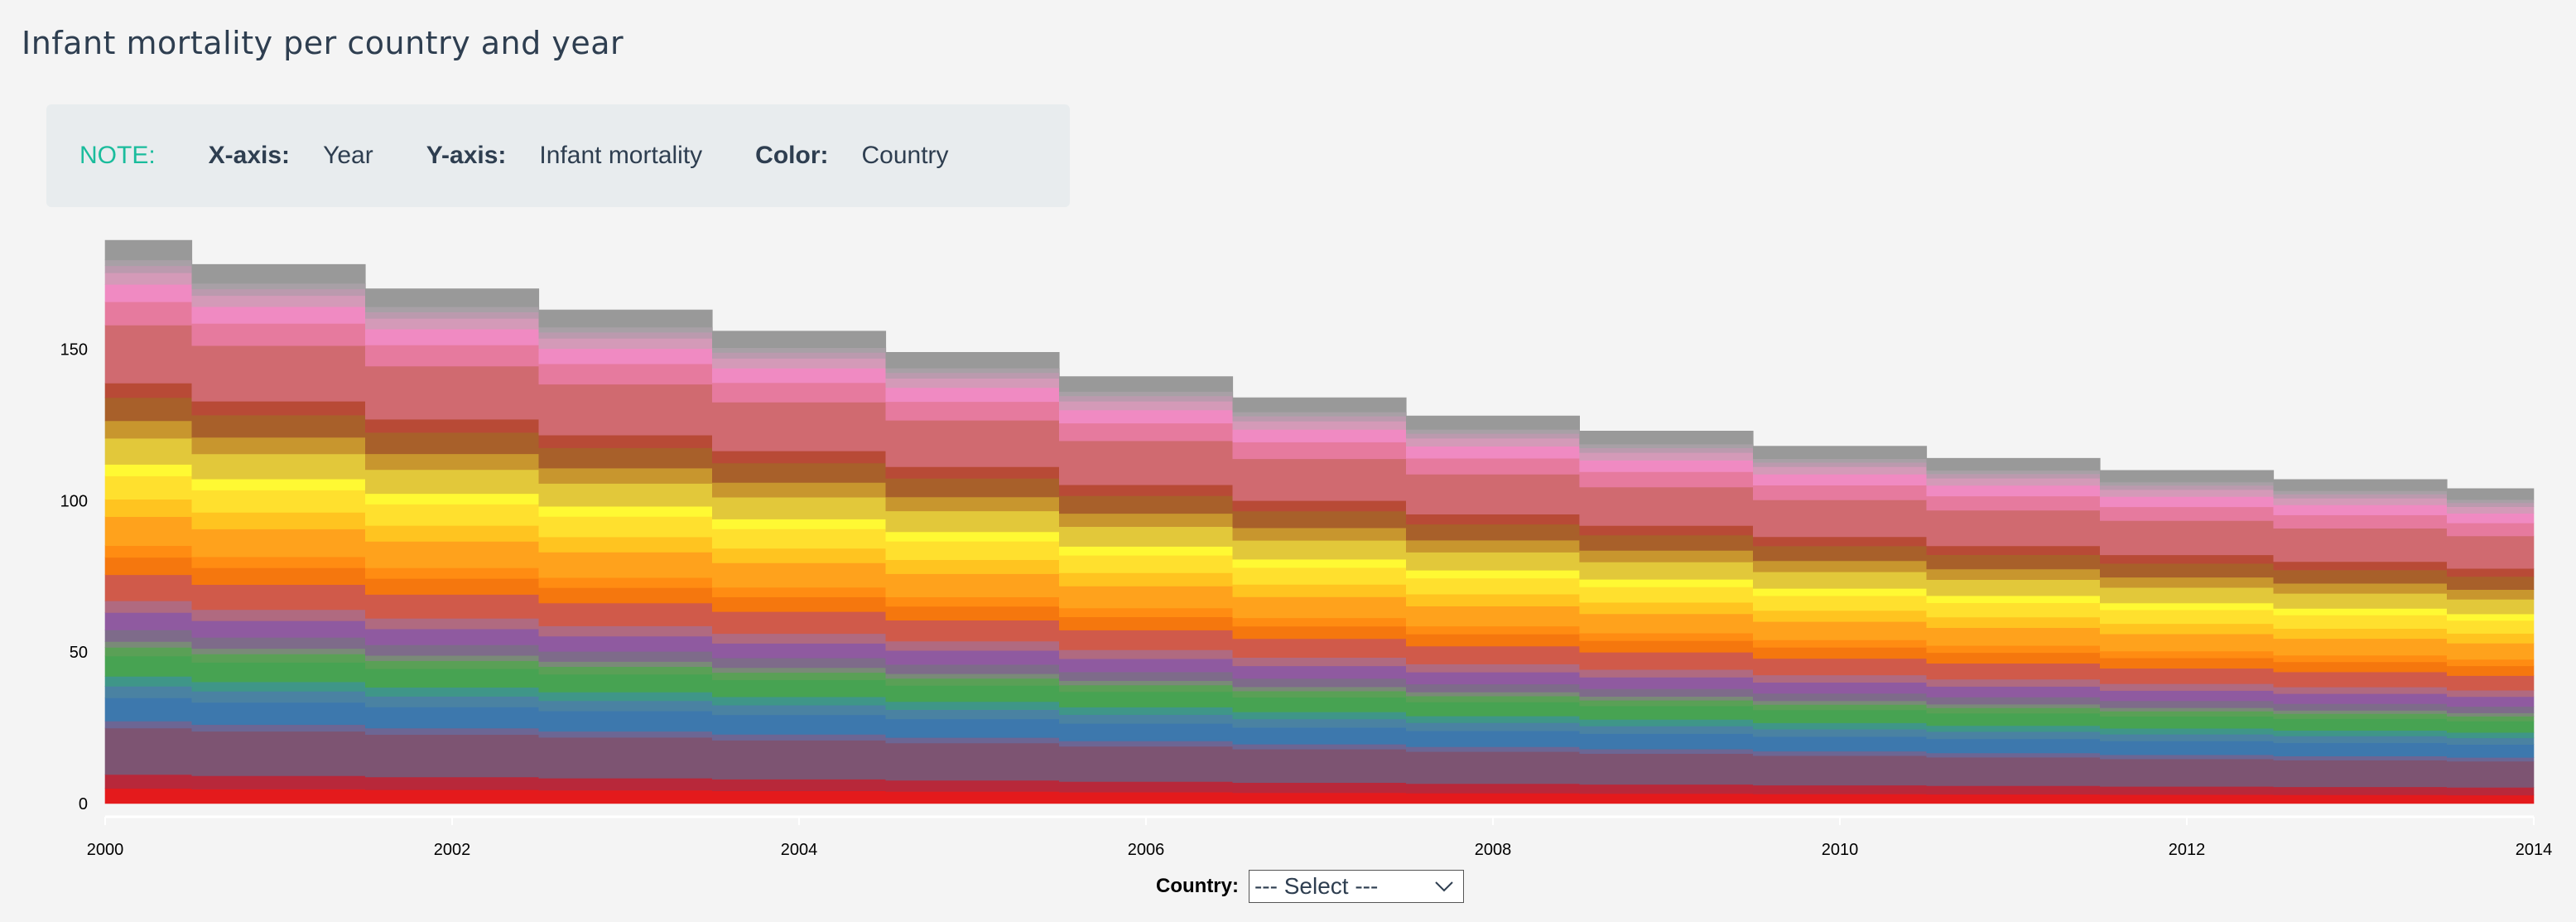 Image resolution: width=2576 pixels, height=922 pixels. What do you see at coordinates (466, 156) in the screenshot?
I see `y-axis-key: Y-axis:` at bounding box center [466, 156].